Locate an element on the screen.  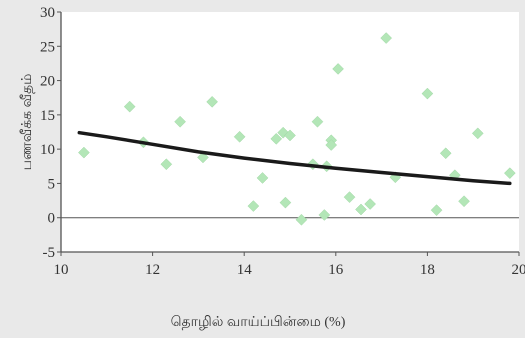
y-axis-label: பணவீக்க வீதம் is located at coordinates (27, 122).